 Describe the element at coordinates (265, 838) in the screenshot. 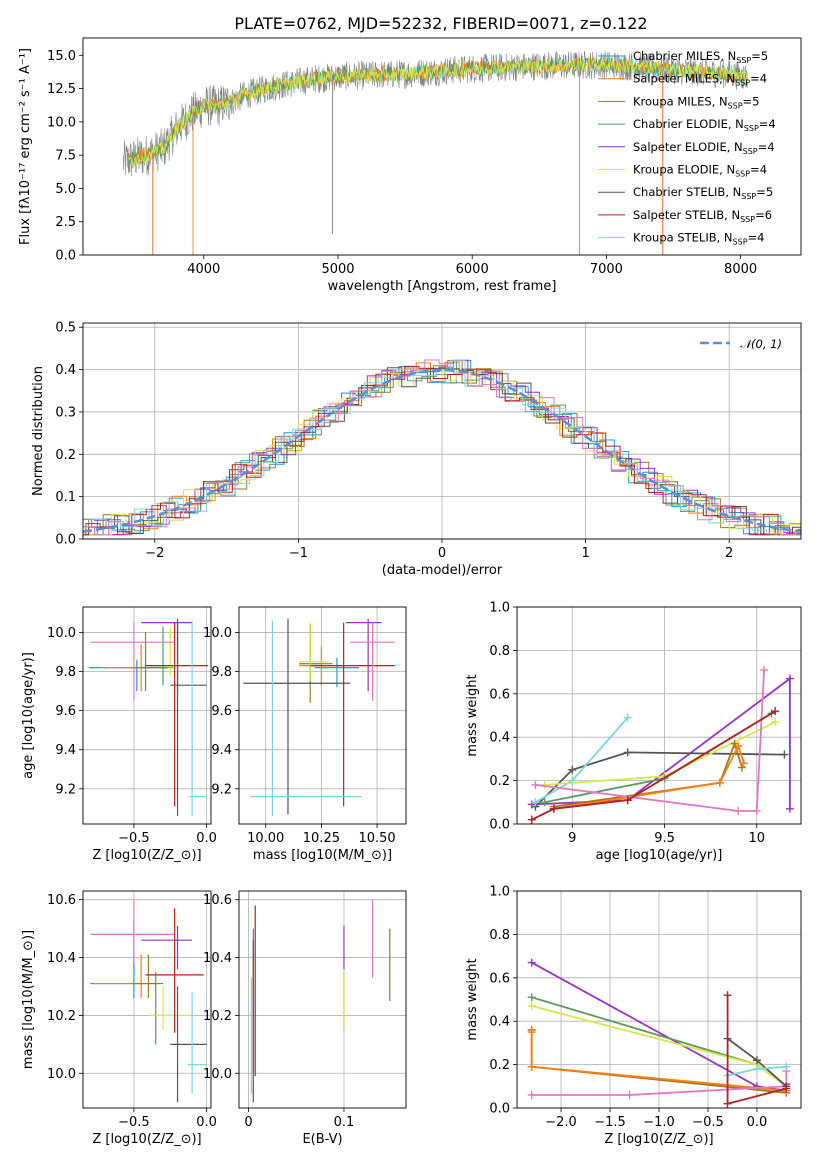

I see `x-tick-label: 10.00` at that location.